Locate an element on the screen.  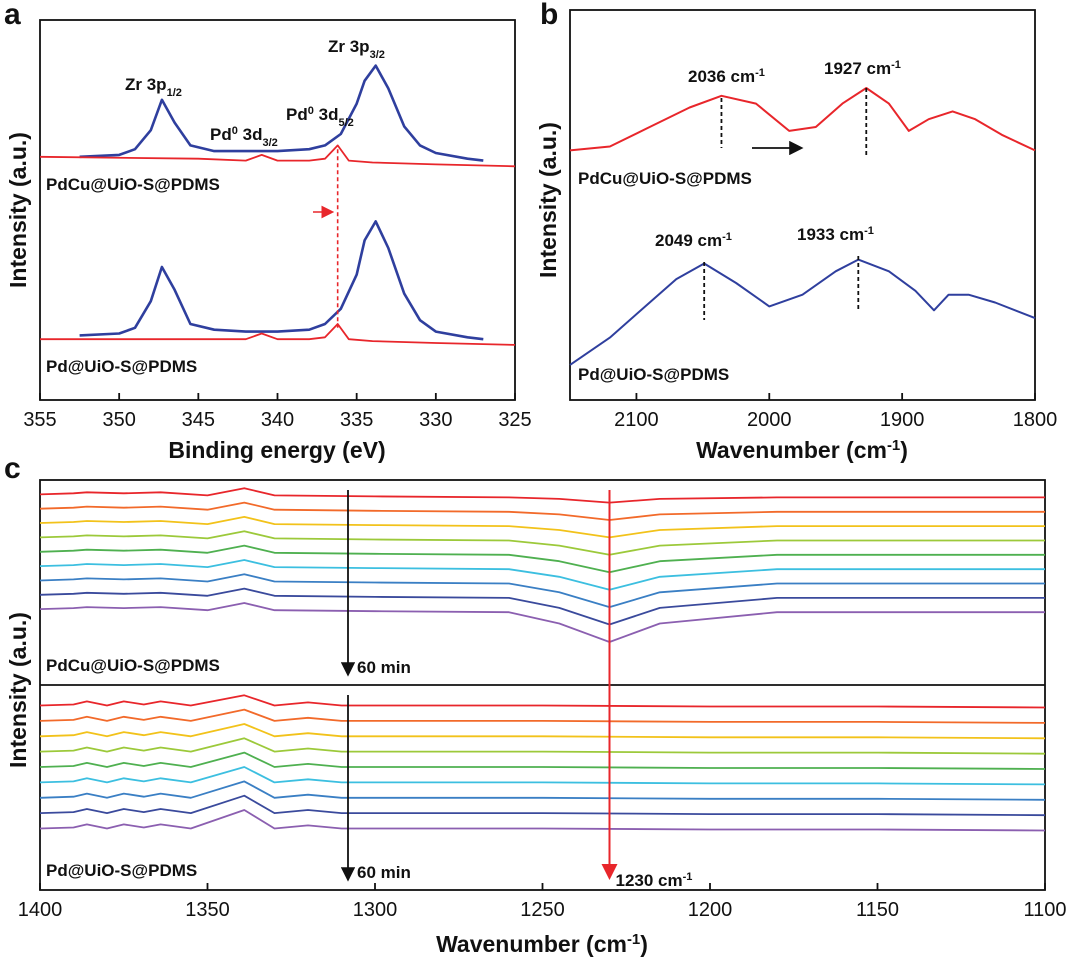
x-tick-label: 350 is located at coordinates (118, 420).